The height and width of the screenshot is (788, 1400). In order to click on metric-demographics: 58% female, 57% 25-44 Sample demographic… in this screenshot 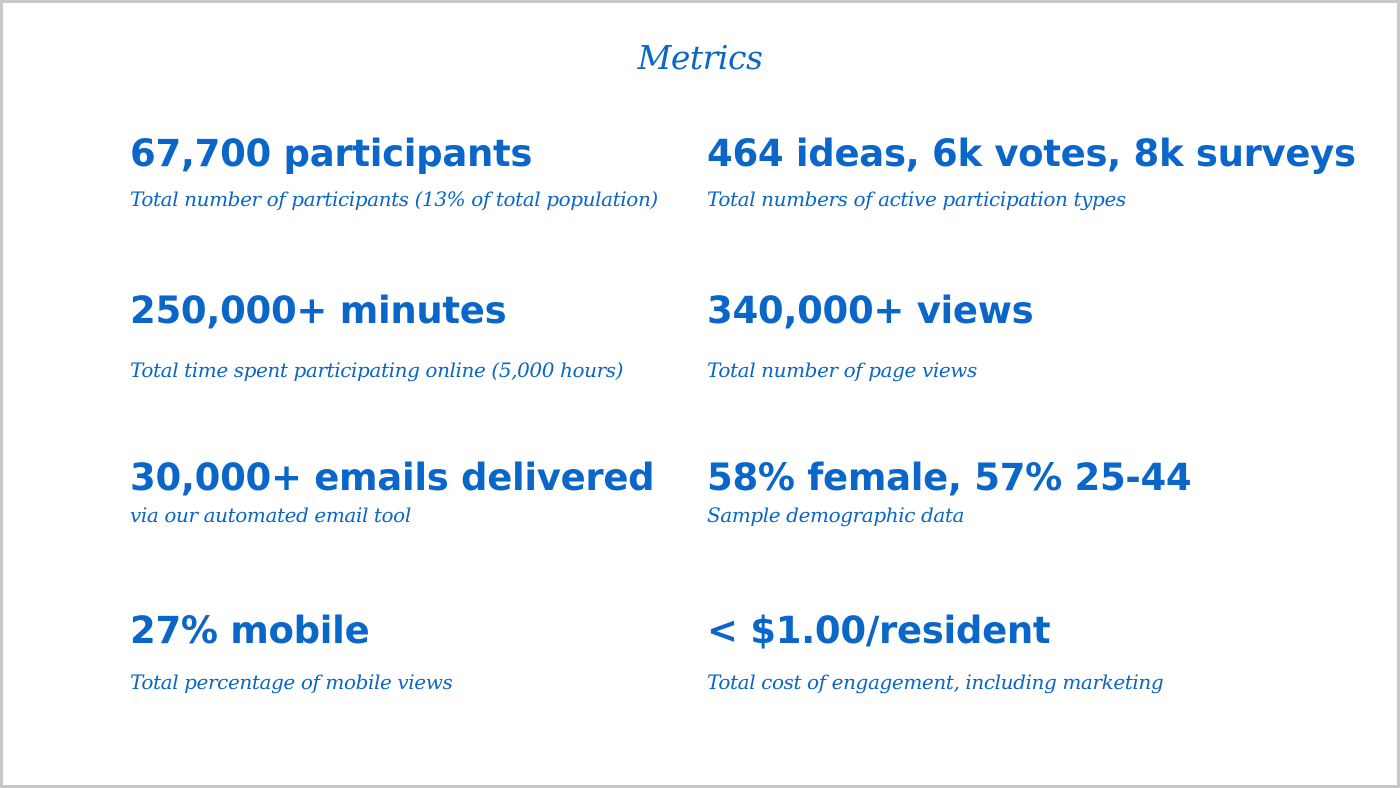, I will do `click(1007, 492)`.